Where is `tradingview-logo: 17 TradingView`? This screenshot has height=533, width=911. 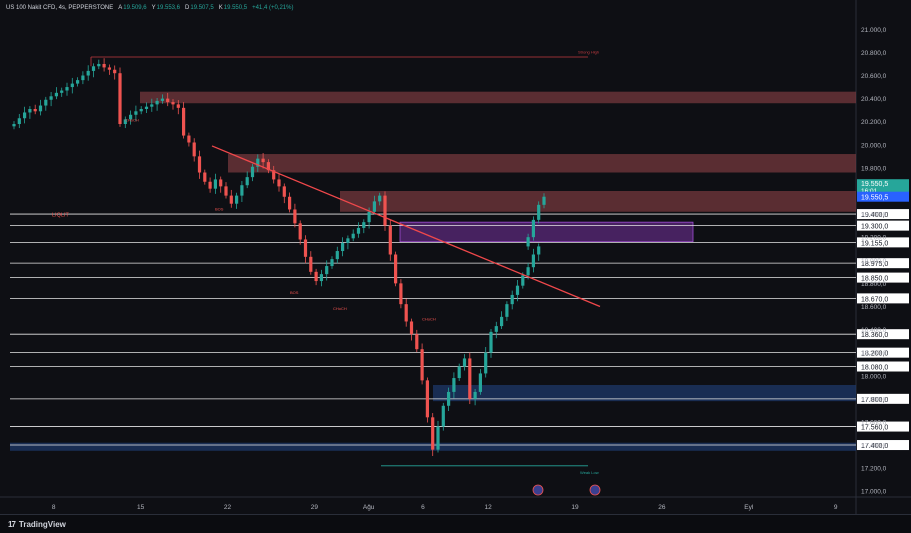
tradingview-logo: 17 TradingView is located at coordinates (37, 524).